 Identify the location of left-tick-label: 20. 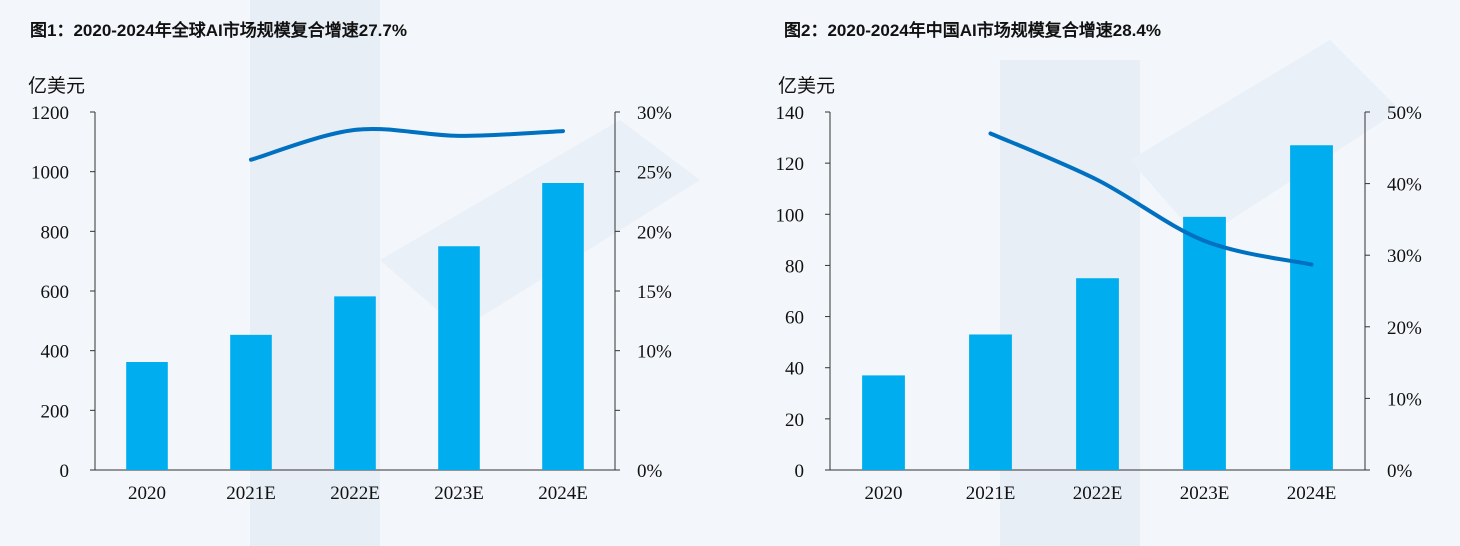
(794, 420).